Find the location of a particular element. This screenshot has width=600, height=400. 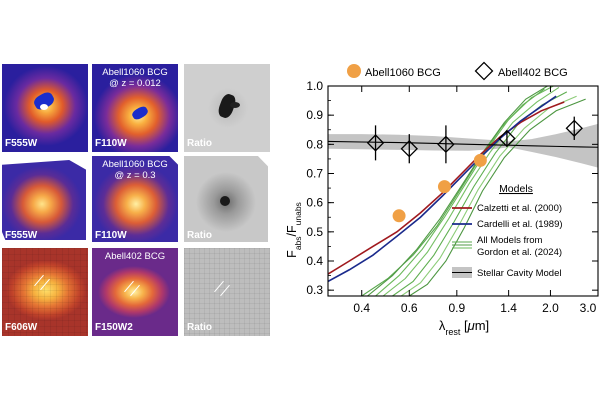

x-tick-label: 0.6 is located at coordinates (409, 308).